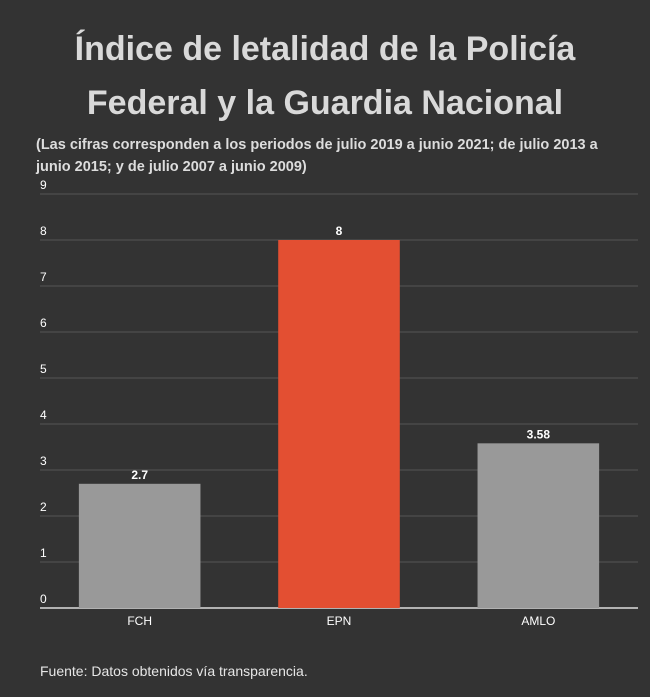 This screenshot has height=697, width=650. Describe the element at coordinates (43, 553) in the screenshot. I see `y-tick-label: 1` at that location.